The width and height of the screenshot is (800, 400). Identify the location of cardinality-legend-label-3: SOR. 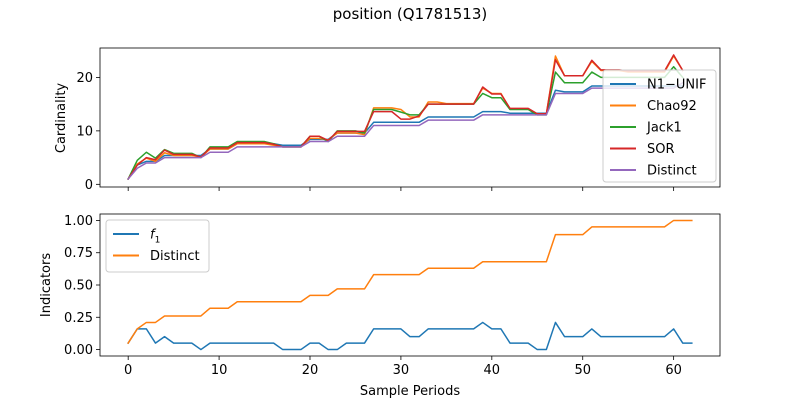
(661, 149).